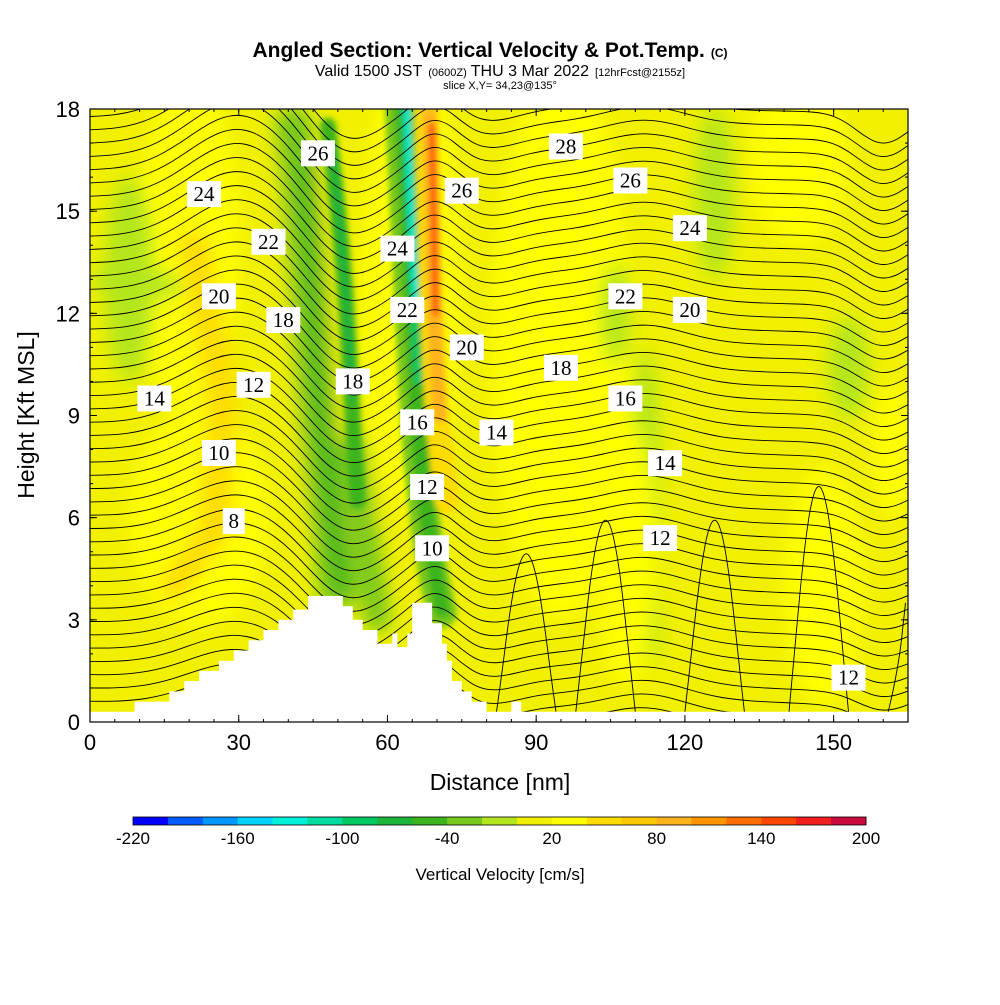 Image resolution: width=1000 pixels, height=1005 pixels. I want to click on contour-label-text: 28, so click(565, 147).